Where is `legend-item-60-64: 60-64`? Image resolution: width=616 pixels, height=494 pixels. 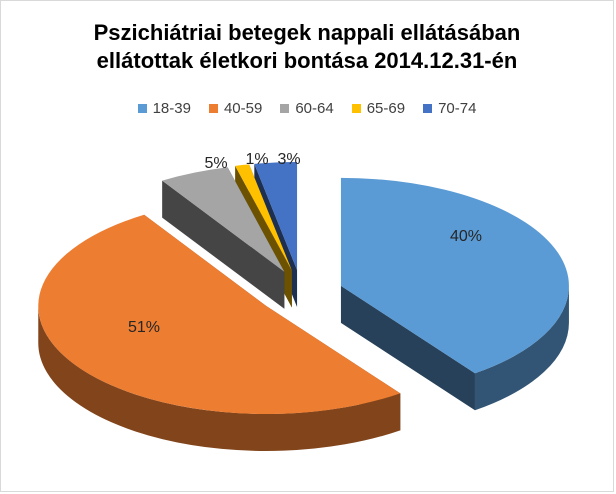 legend-item-60-64: 60-64 is located at coordinates (307, 108).